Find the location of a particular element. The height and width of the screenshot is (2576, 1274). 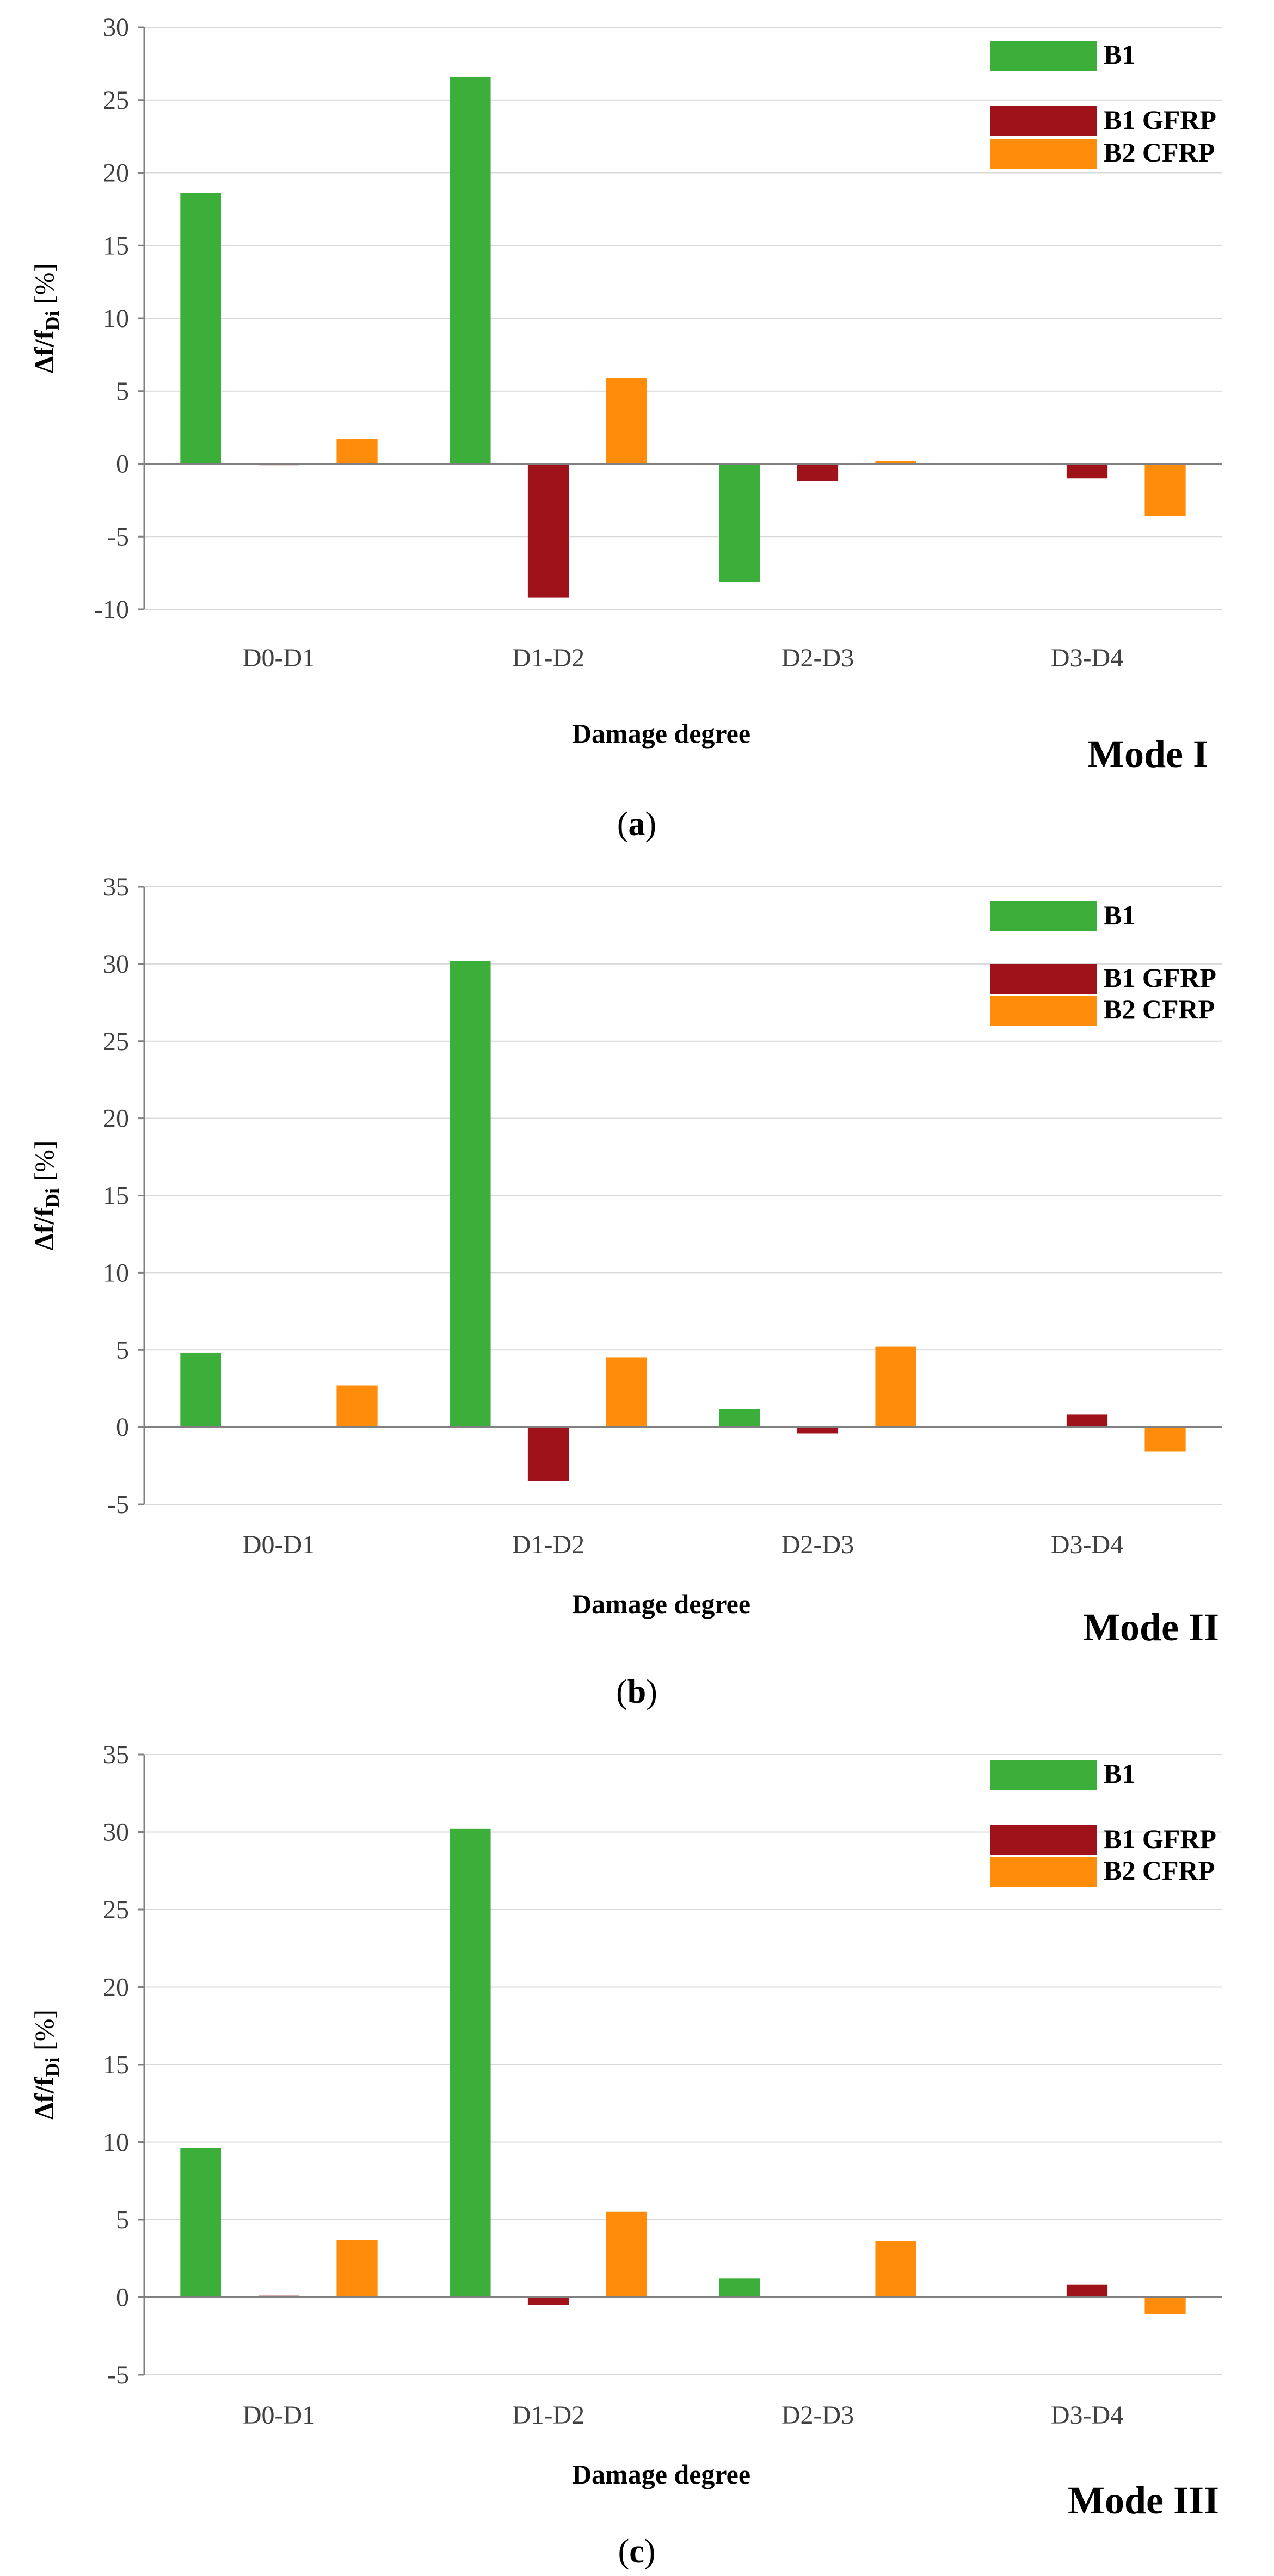

mode-label: Mode I is located at coordinates (1147, 754).